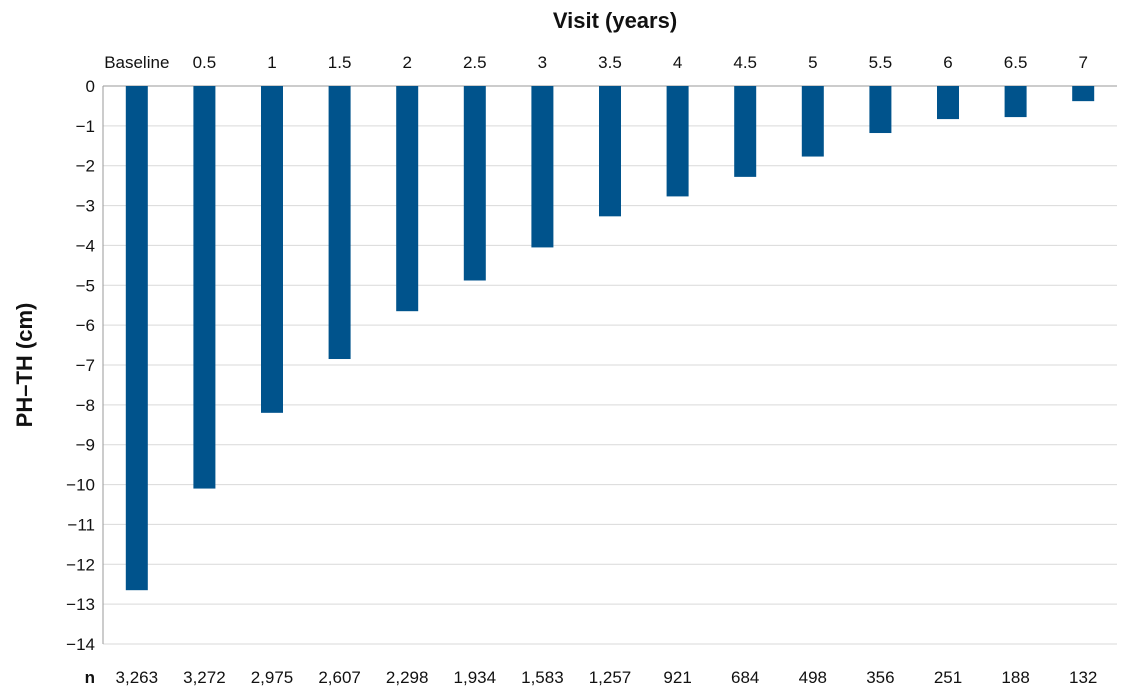 This screenshot has height=694, width=1122. What do you see at coordinates (85, 405) in the screenshot?
I see `y-tick-label: −8` at bounding box center [85, 405].